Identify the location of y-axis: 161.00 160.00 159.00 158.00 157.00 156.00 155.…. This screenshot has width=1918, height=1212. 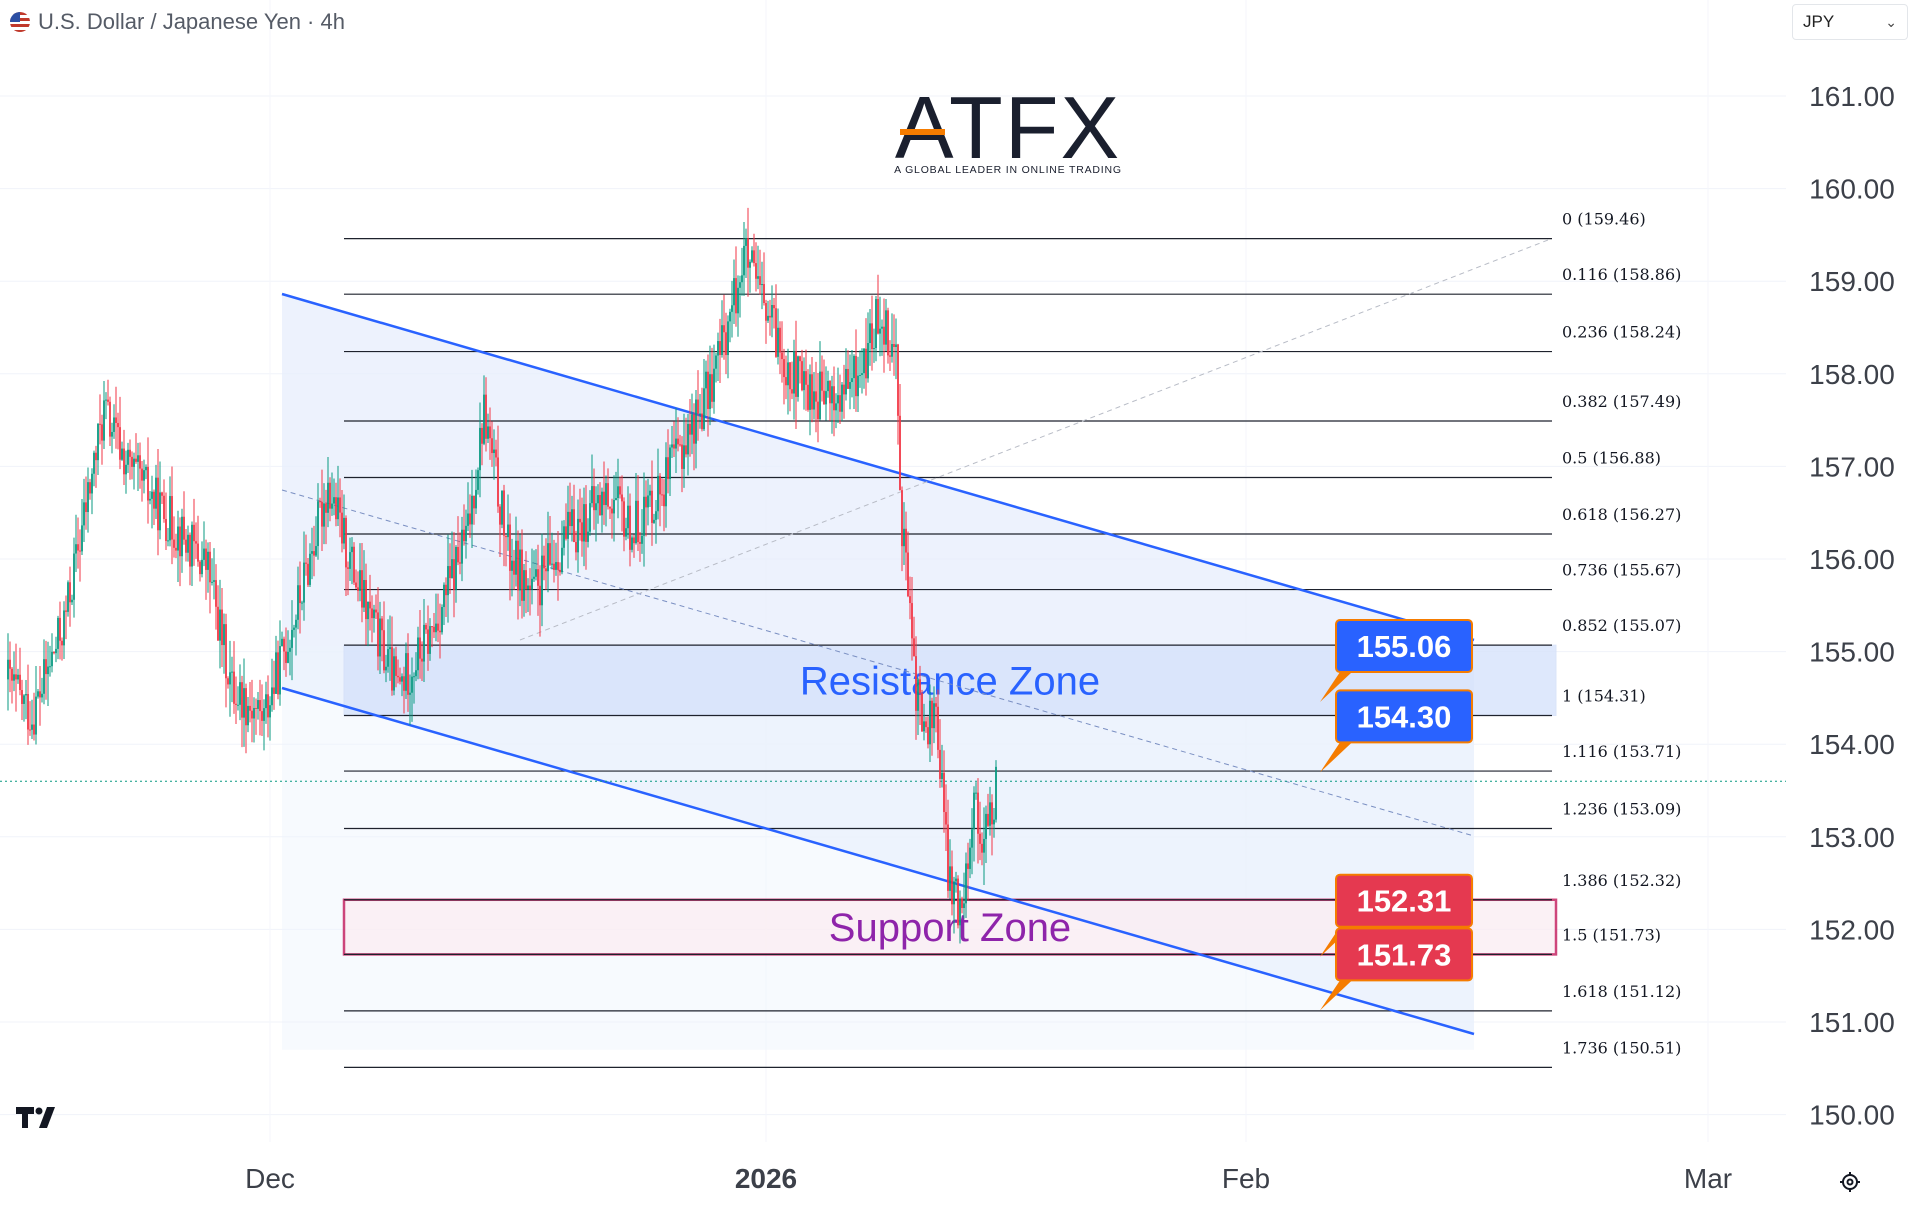
(1852, 606).